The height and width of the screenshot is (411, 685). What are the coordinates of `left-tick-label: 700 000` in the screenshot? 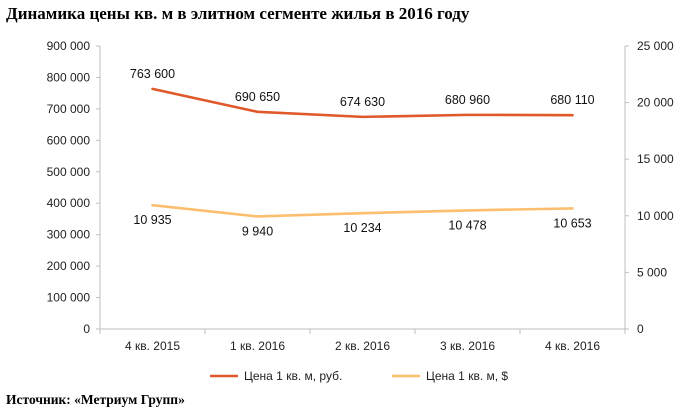 It's located at (69, 109).